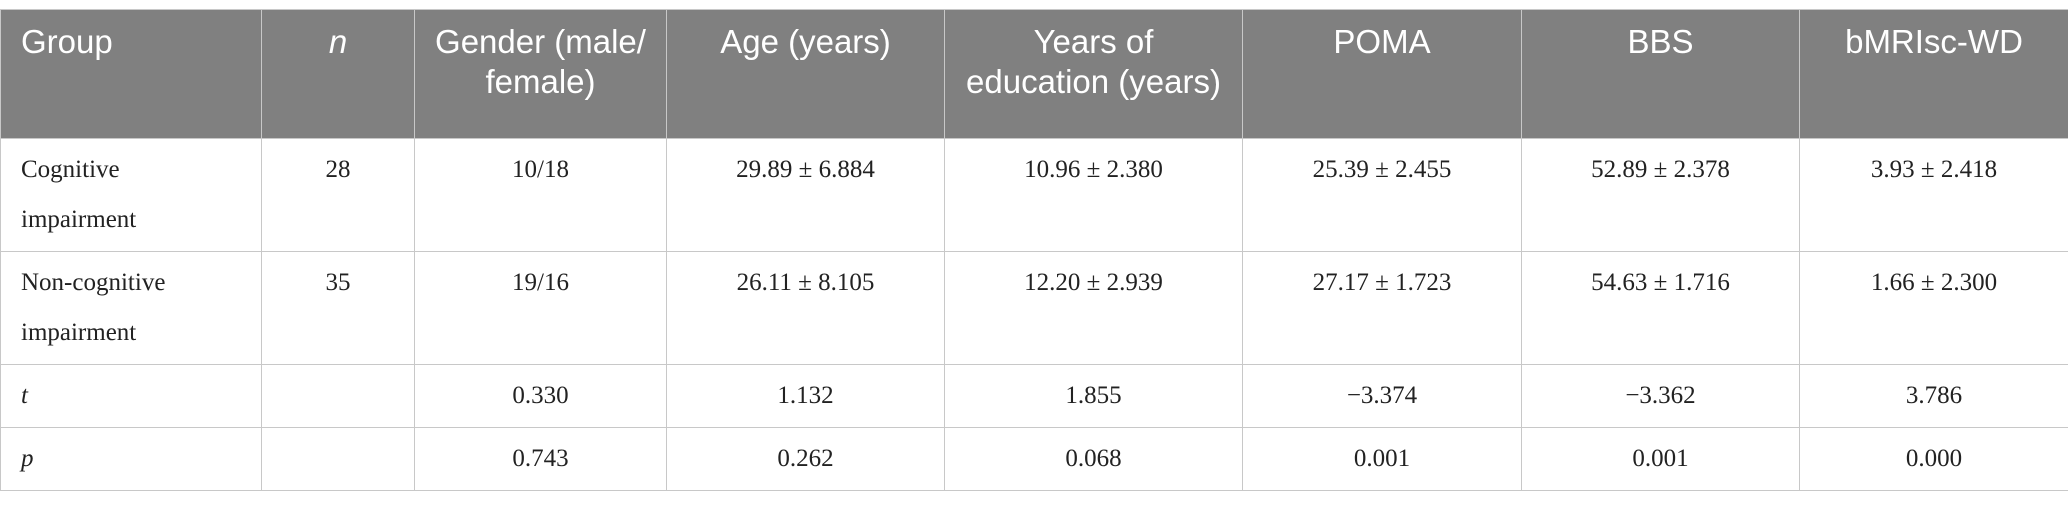 The height and width of the screenshot is (522, 2068). Describe the element at coordinates (540, 459) in the screenshot. I see `table-cell: 0.743` at that location.